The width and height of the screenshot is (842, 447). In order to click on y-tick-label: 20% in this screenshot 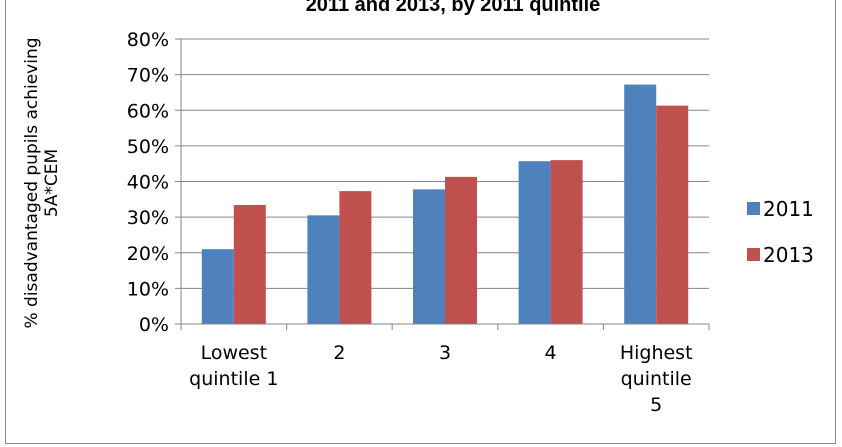, I will do `click(148, 254)`.